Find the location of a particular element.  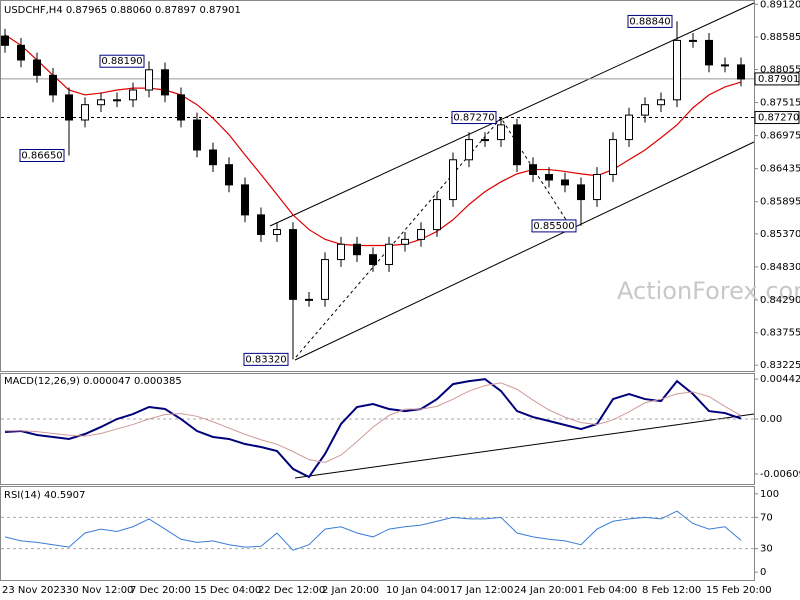

watermark: ActionForex.com is located at coordinates (708, 291).